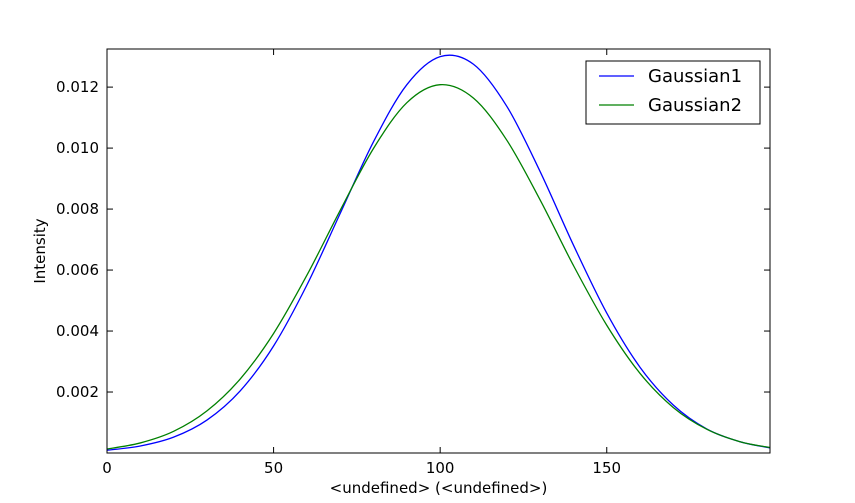 The image size is (855, 503). What do you see at coordinates (107, 468) in the screenshot?
I see `x-tick-label: 0` at bounding box center [107, 468].